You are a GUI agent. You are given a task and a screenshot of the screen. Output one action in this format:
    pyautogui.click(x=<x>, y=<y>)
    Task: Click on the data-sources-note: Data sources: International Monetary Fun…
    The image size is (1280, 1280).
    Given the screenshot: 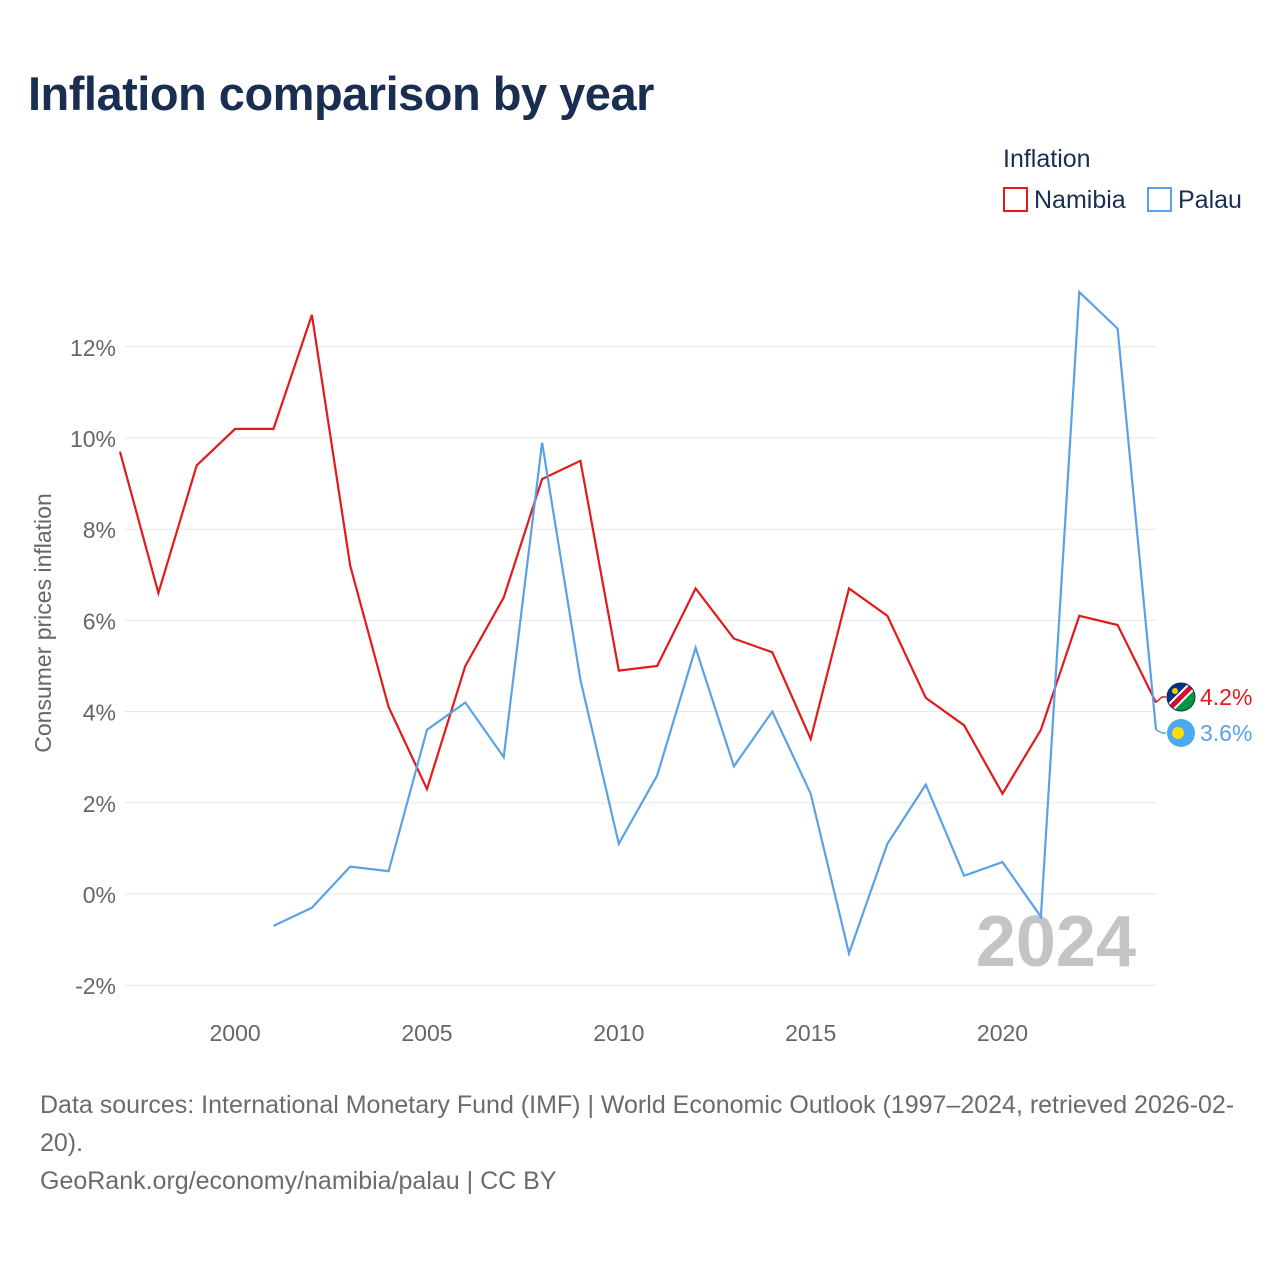 What is the action you would take?
    pyautogui.click(x=637, y=1124)
    